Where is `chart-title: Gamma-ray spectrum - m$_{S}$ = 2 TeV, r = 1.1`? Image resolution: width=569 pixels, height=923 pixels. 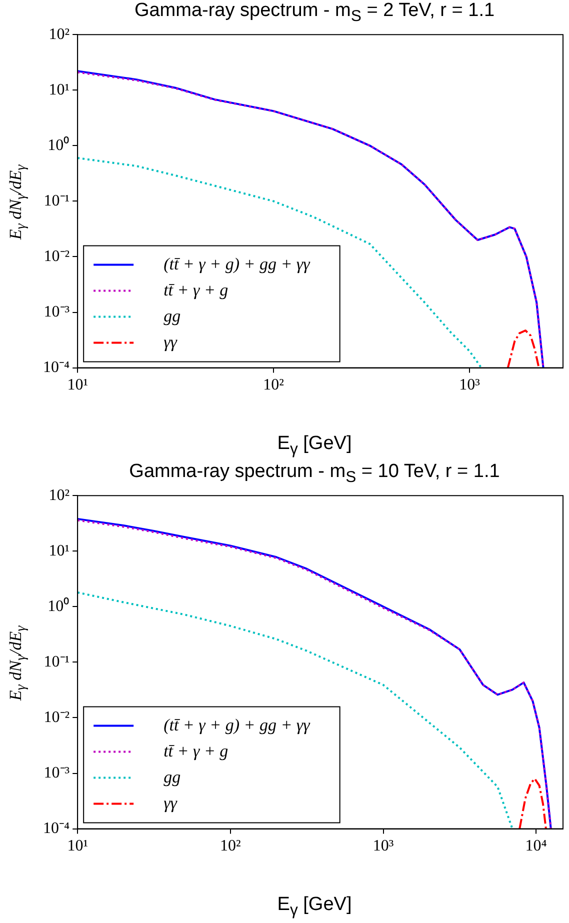 chart-title: Gamma-ray spectrum - m$_{S}$ = 2 TeV, r = 1.1 is located at coordinates (314, 13).